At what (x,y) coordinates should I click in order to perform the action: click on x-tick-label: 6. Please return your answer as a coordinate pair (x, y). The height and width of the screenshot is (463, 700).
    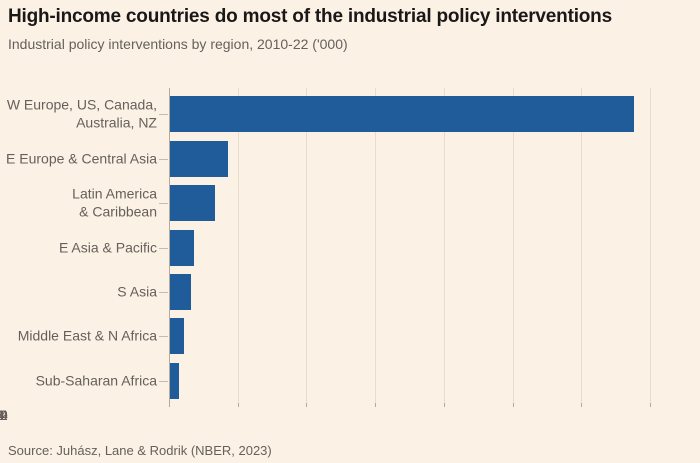
    Looking at the image, I should click on (2, 415).